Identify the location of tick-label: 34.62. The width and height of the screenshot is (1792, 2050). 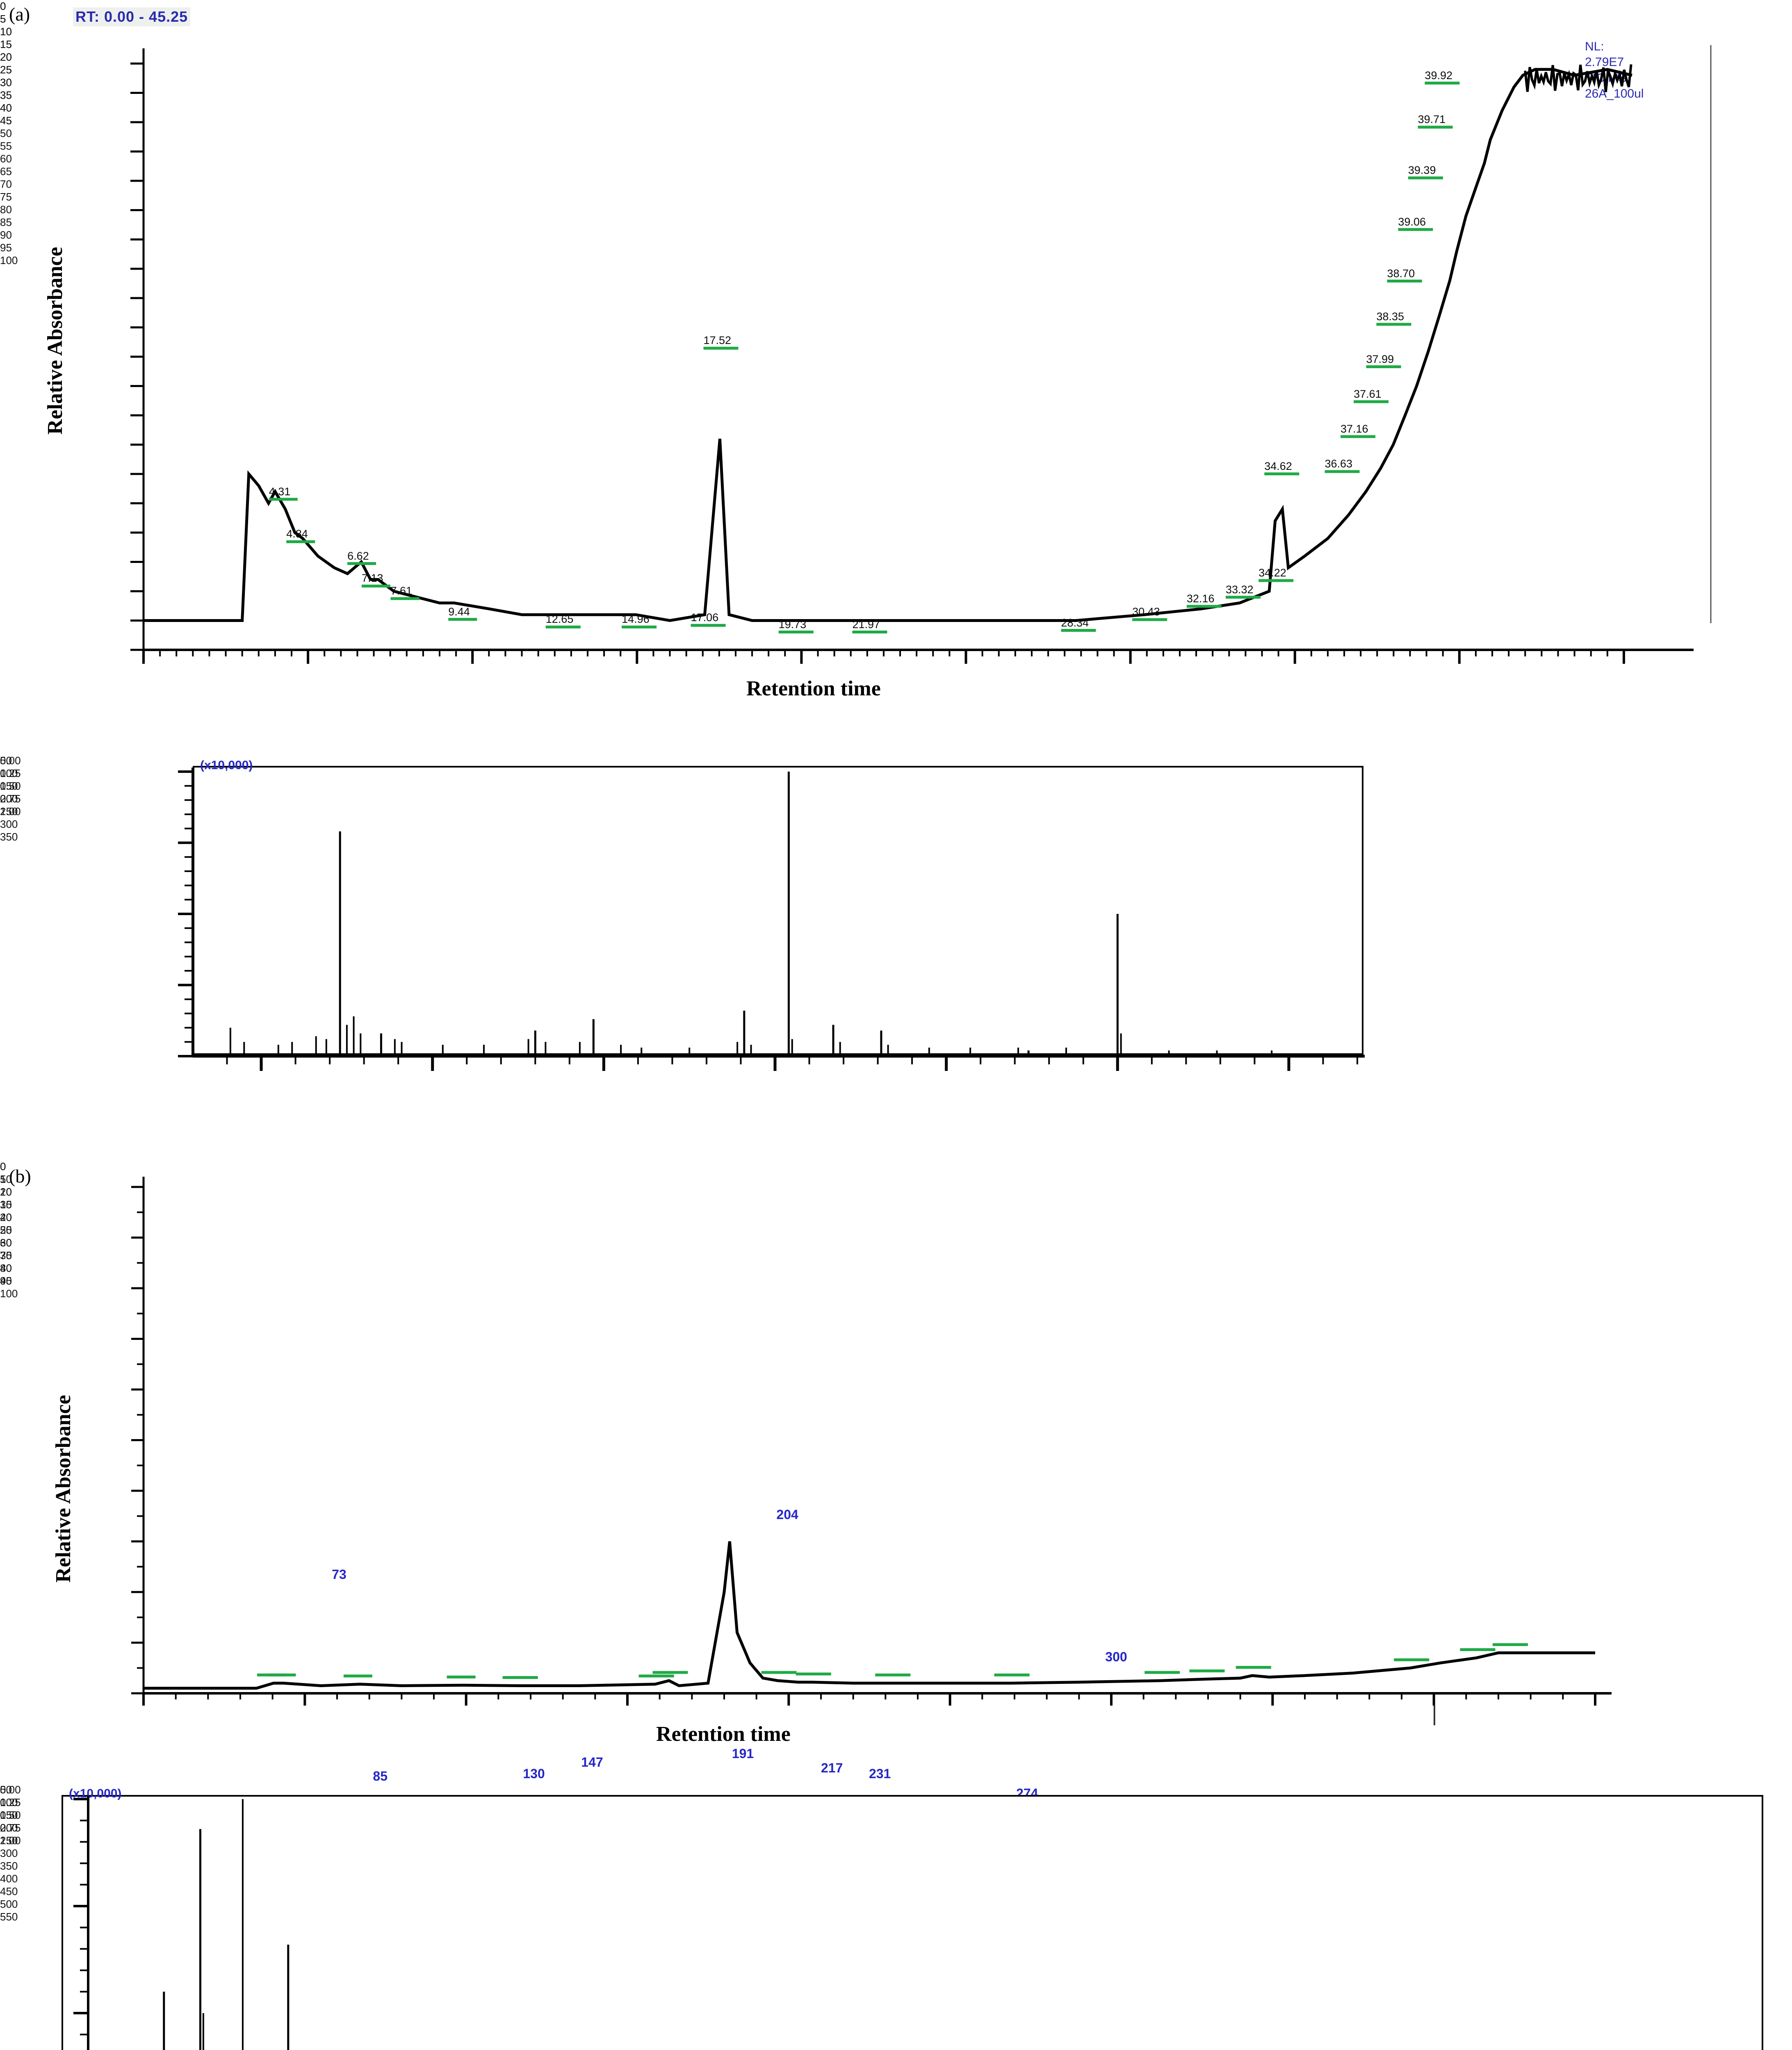
(1278, 466).